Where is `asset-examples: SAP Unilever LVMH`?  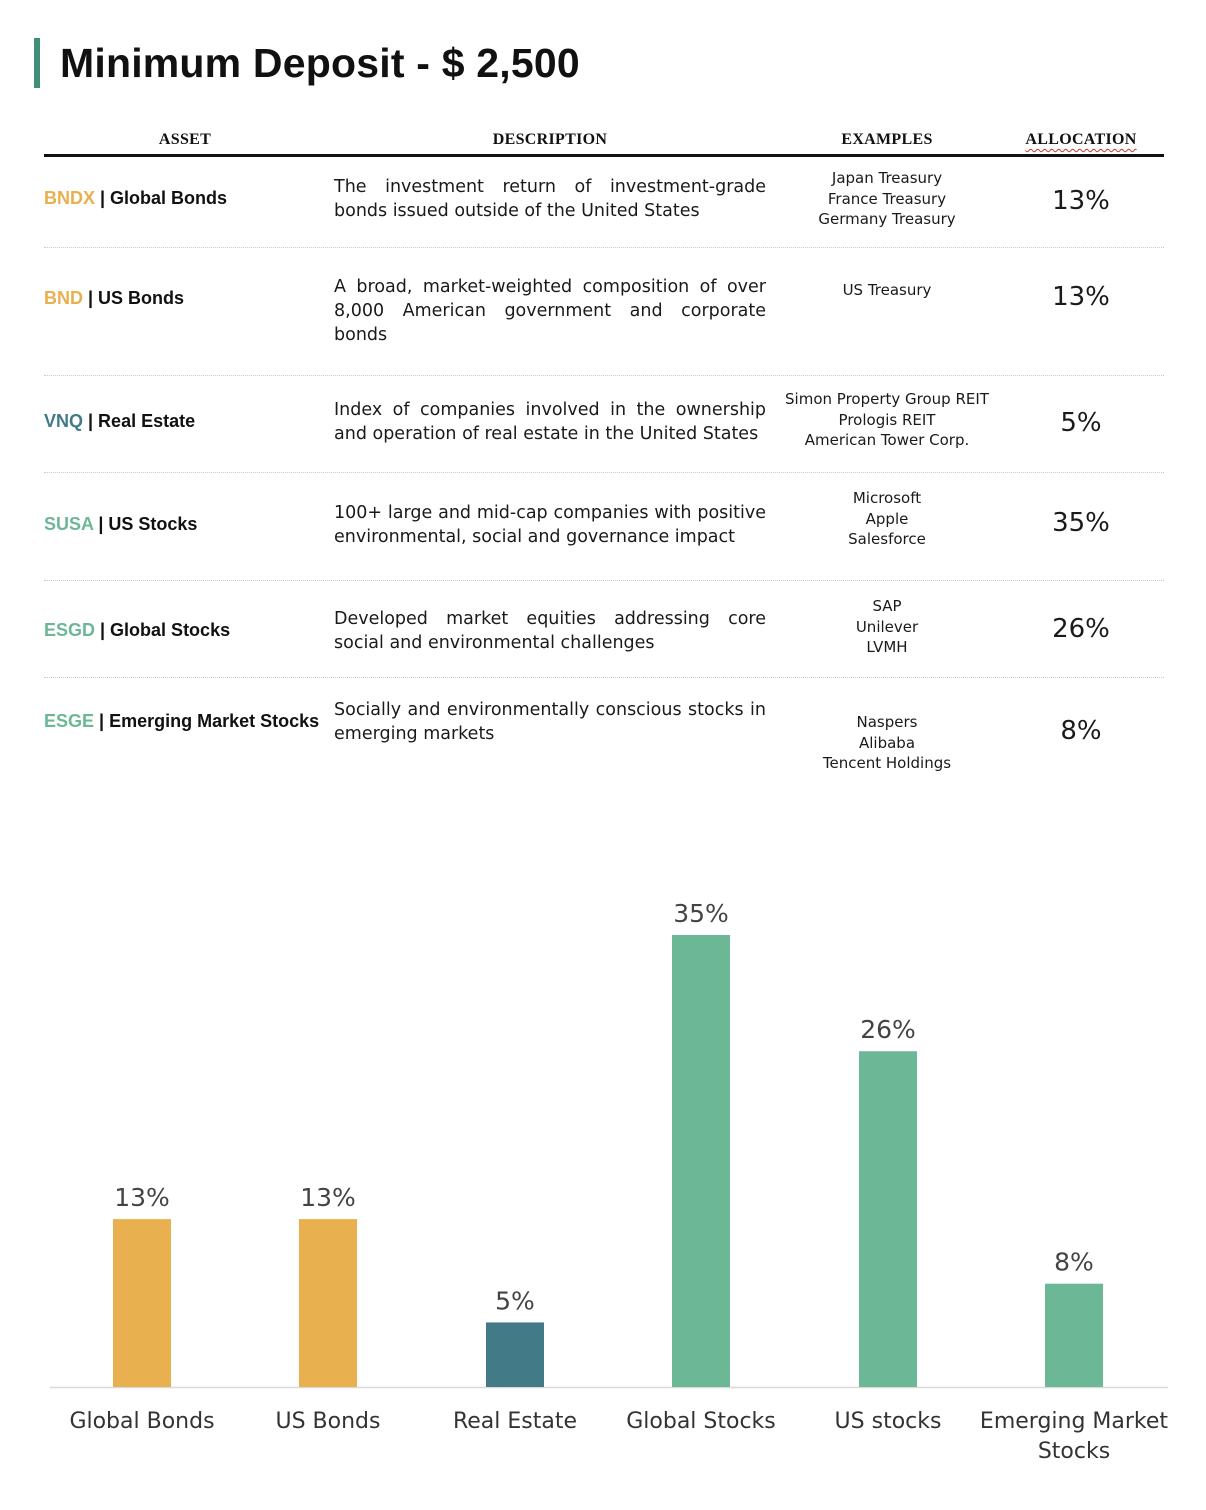 asset-examples: SAP Unilever LVMH is located at coordinates (887, 627).